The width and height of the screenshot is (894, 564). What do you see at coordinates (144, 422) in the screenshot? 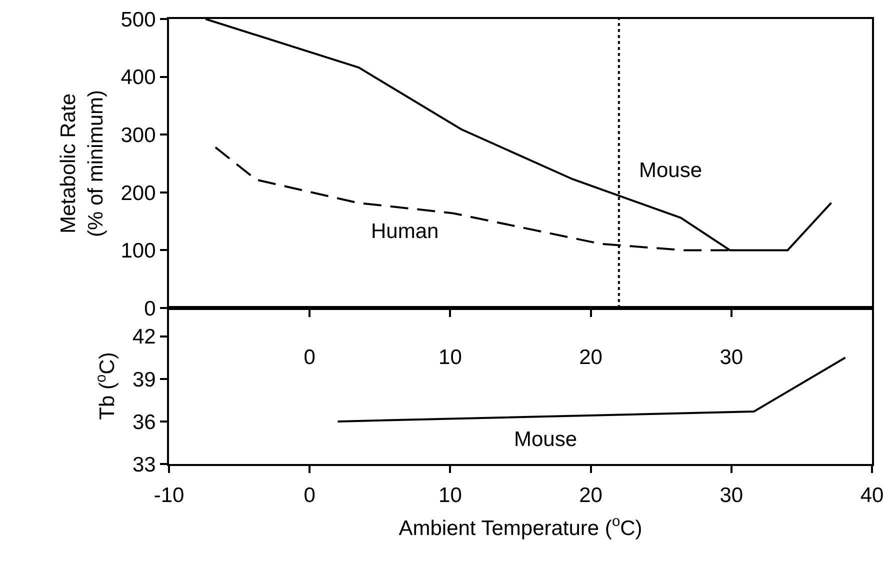
I see `y-tick-label: 36` at bounding box center [144, 422].